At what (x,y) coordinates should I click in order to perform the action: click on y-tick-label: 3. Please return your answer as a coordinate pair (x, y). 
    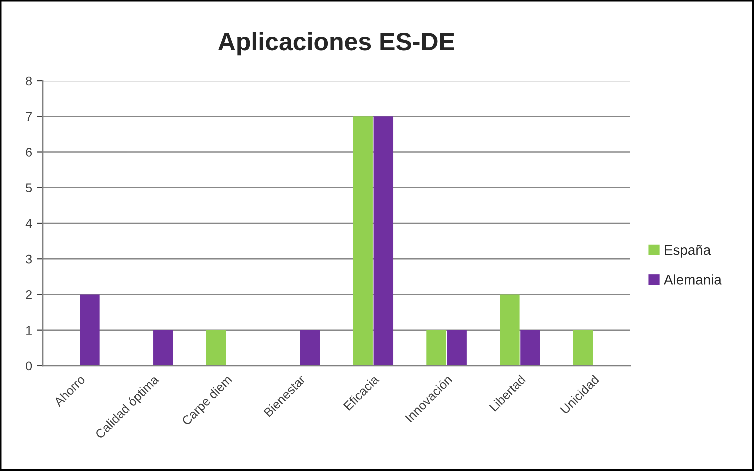
    Looking at the image, I should click on (29, 259).